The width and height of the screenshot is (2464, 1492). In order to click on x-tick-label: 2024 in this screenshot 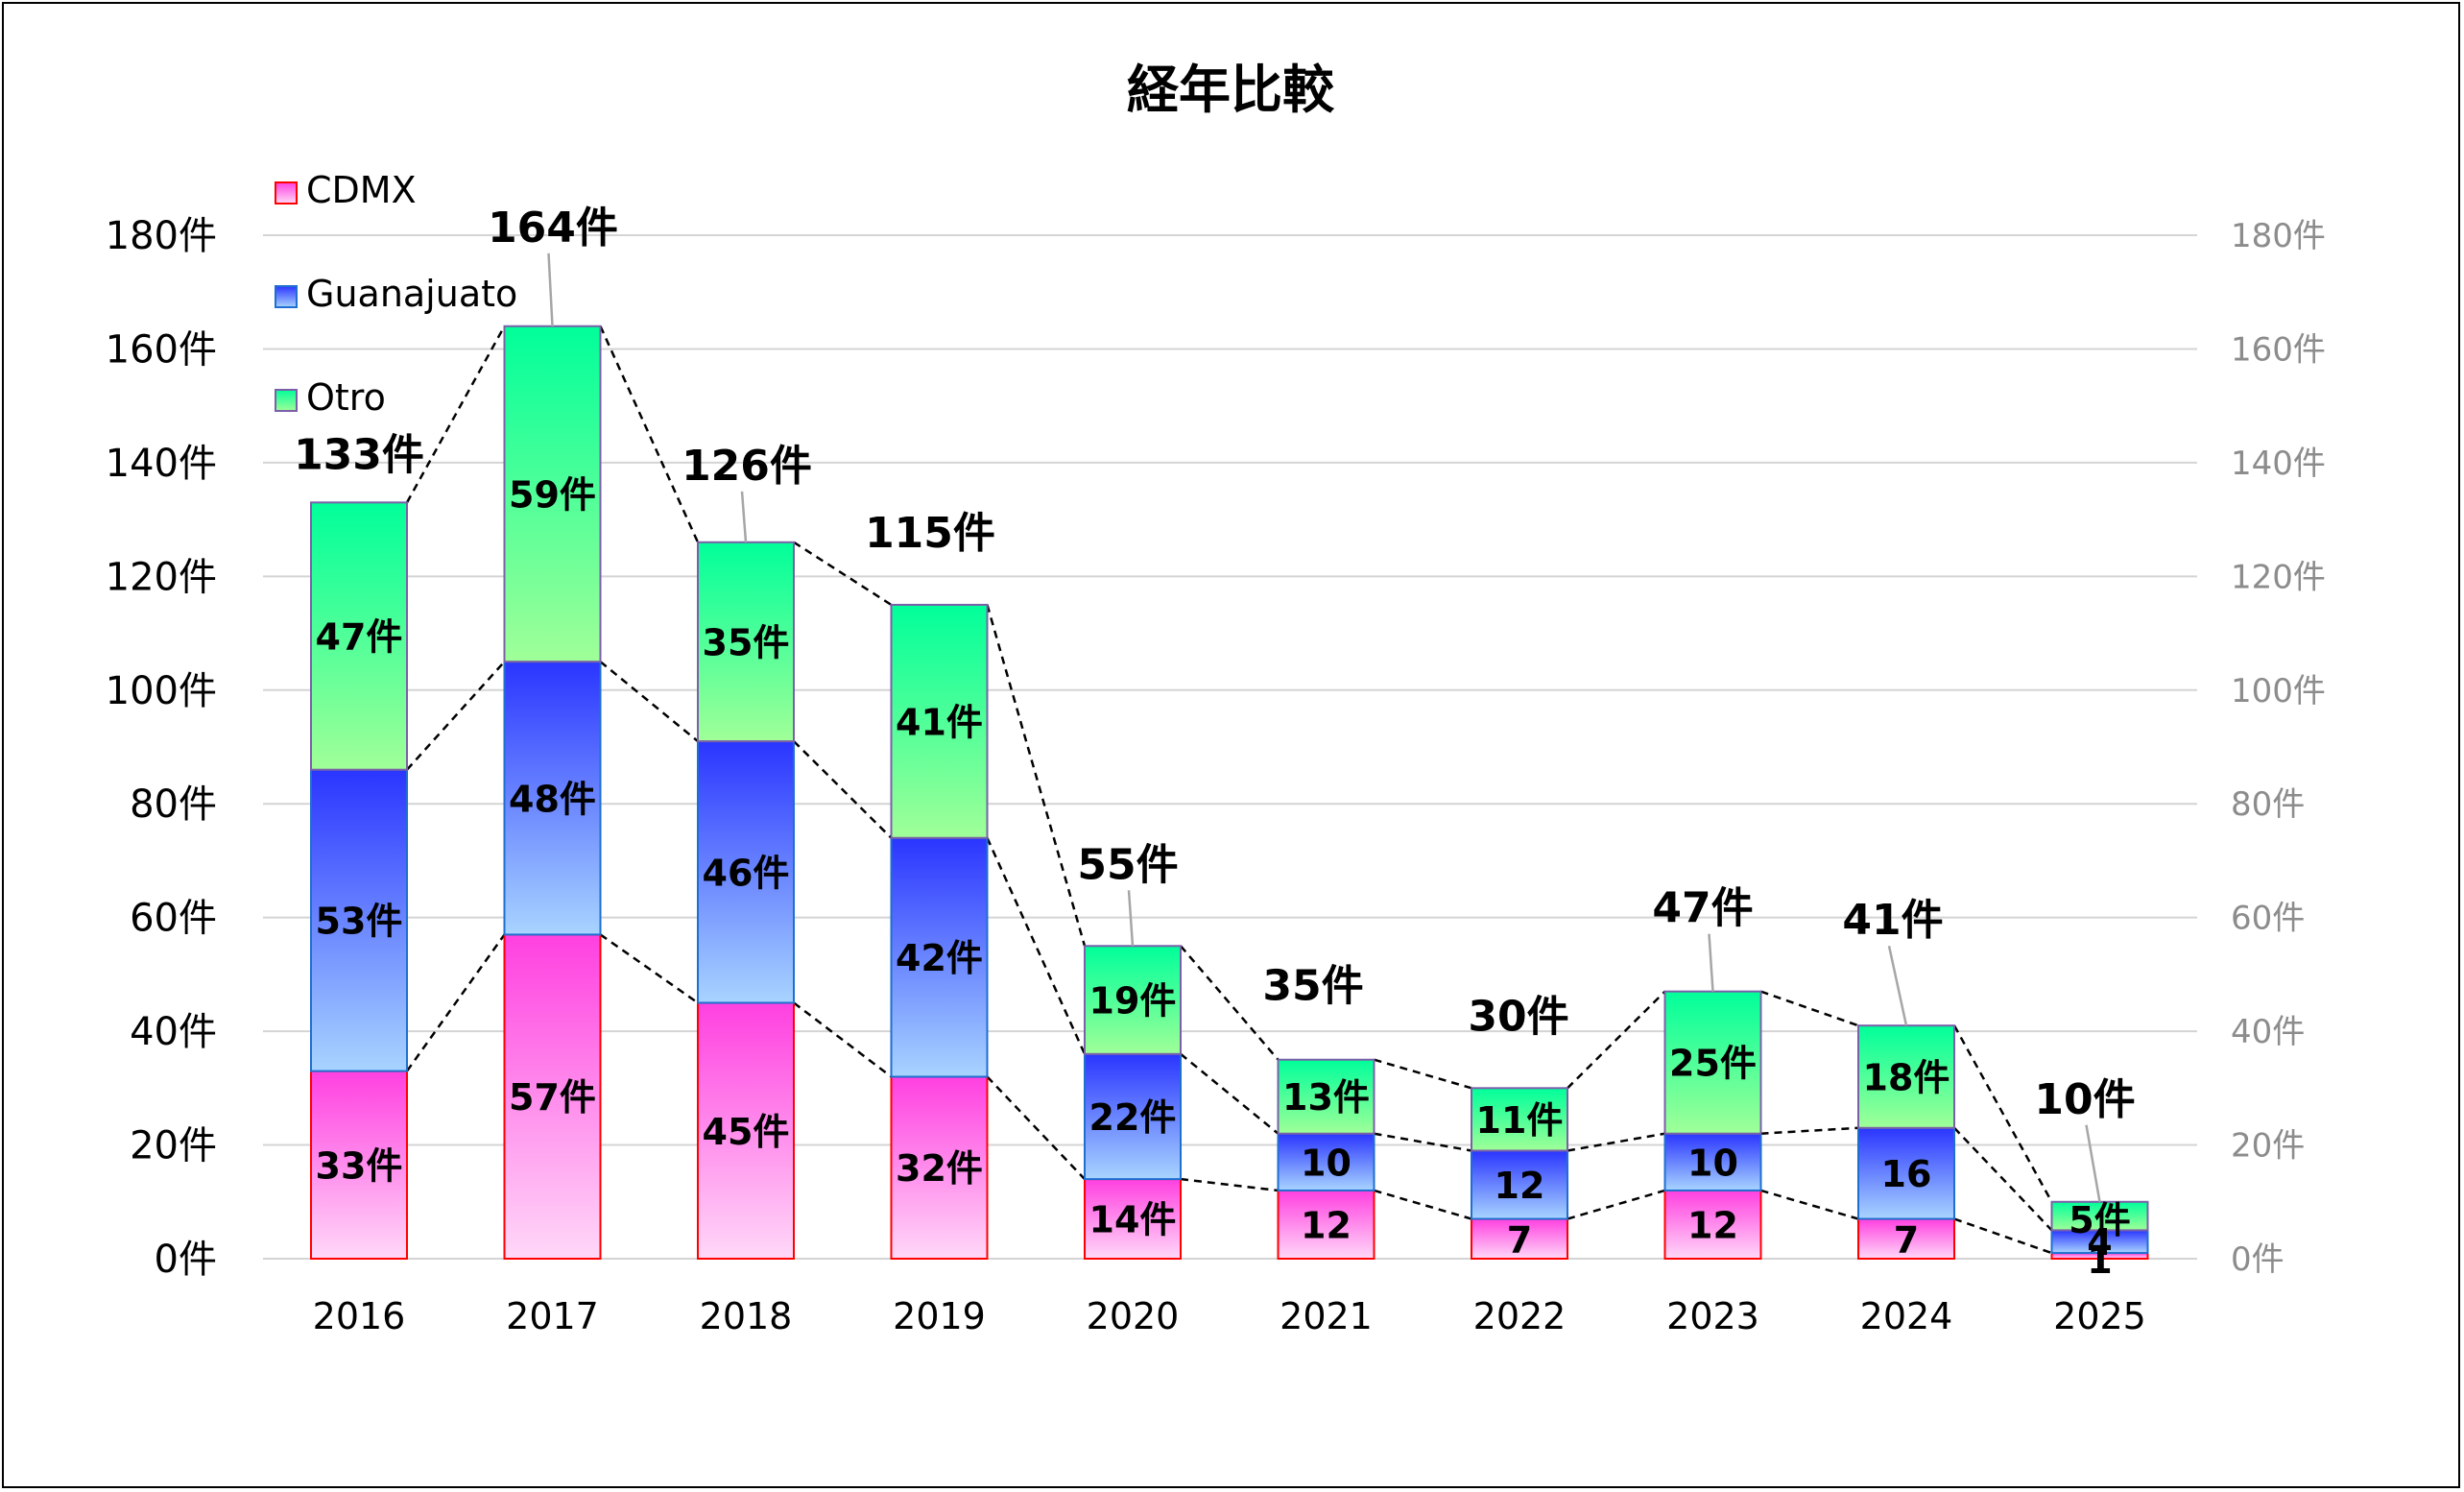, I will do `click(1906, 1316)`.